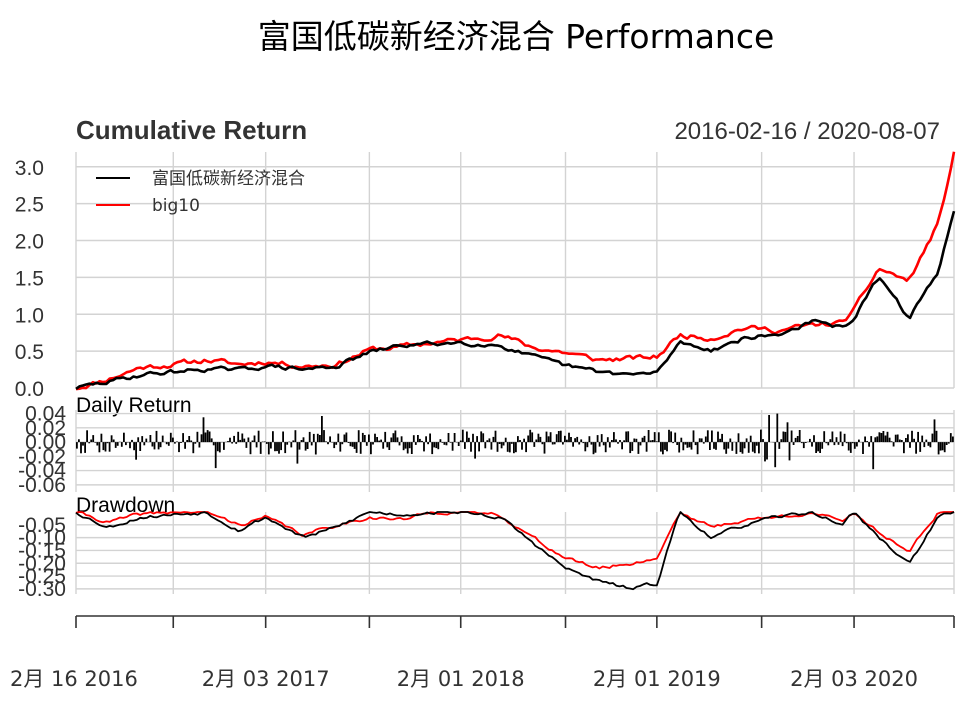 The image size is (968, 704). I want to click on drawdown-line-fund, so click(515, 551).